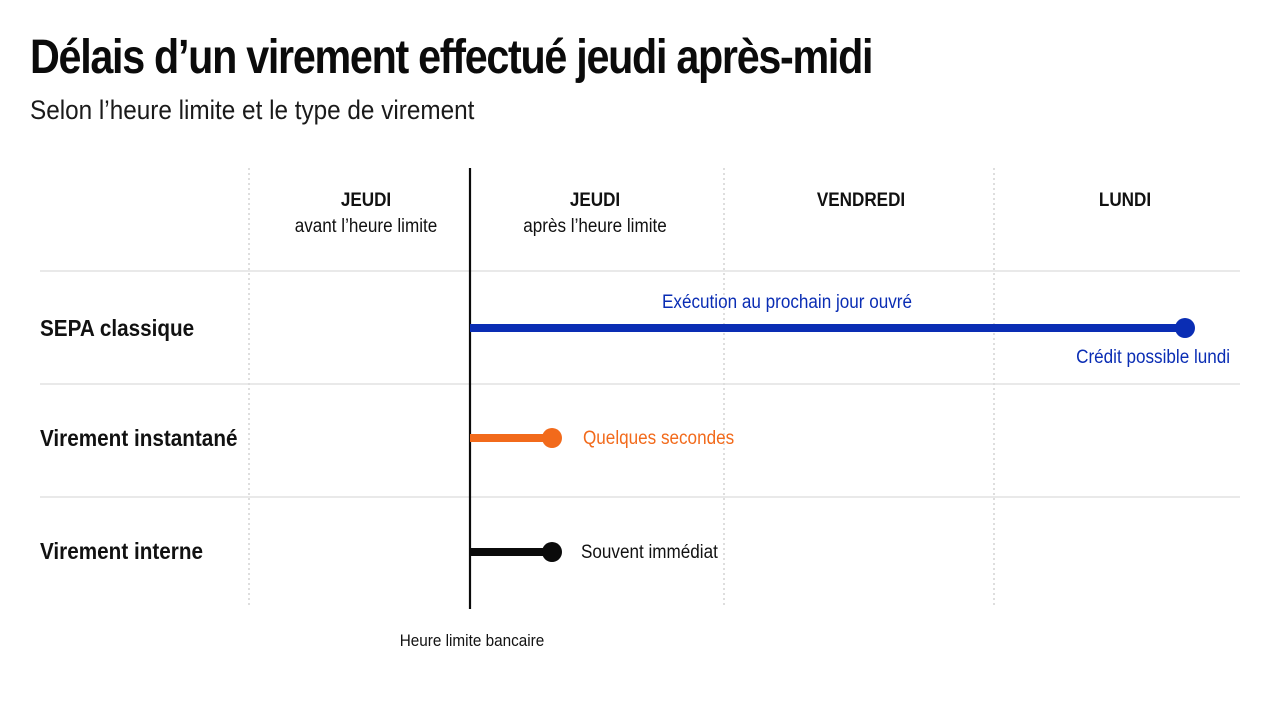 The width and height of the screenshot is (1280, 720). Describe the element at coordinates (117, 328) in the screenshot. I see `row-label-sepa: SEPA classique` at that location.